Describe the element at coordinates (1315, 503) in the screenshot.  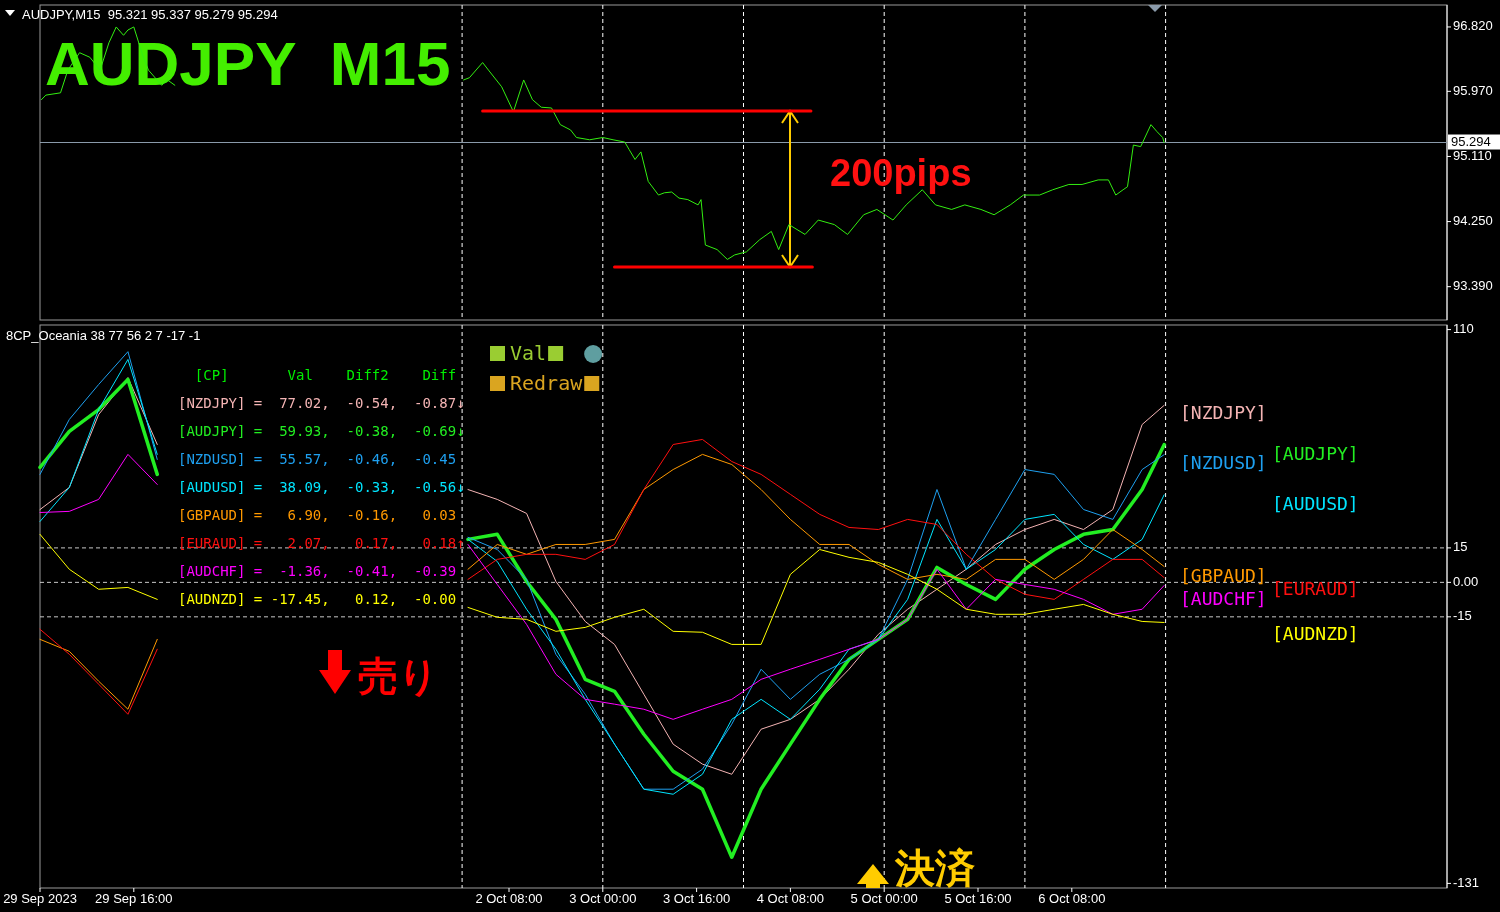
I see `text: [AUDUSD]` at that location.